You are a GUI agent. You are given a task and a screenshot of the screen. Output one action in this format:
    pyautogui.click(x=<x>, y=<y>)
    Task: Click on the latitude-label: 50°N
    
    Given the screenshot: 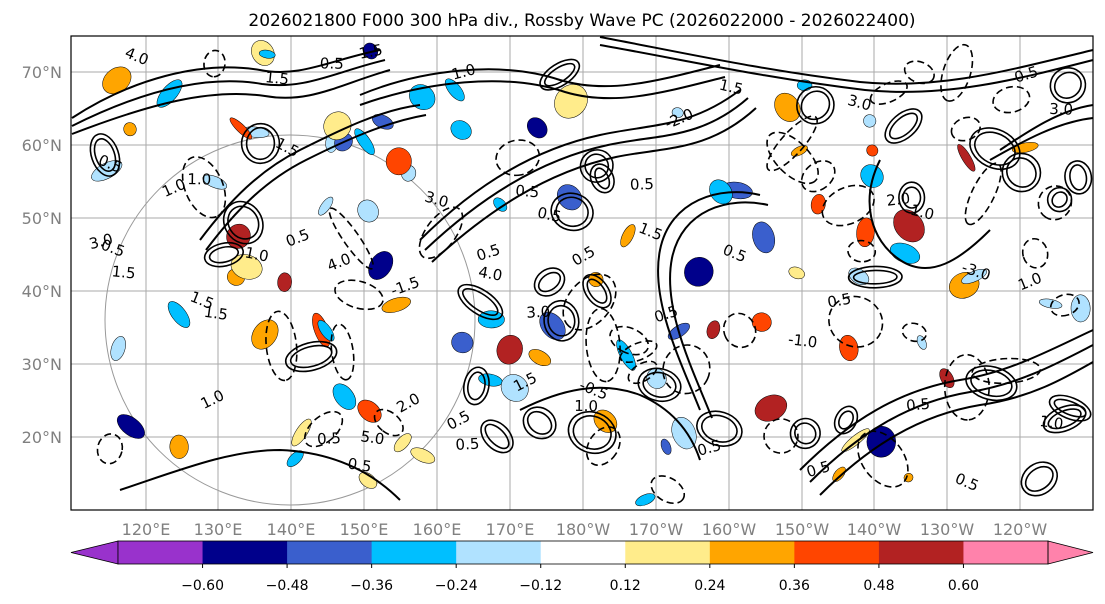 What is the action you would take?
    pyautogui.click(x=42, y=218)
    